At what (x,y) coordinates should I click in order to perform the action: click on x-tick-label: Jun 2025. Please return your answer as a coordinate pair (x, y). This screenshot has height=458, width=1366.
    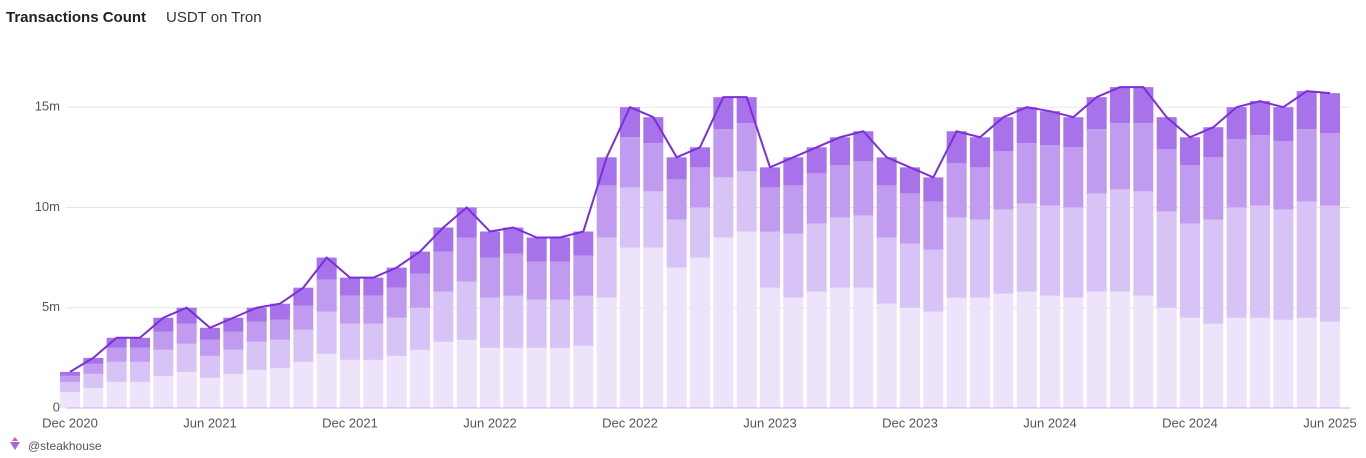
    Looking at the image, I should click on (1330, 422).